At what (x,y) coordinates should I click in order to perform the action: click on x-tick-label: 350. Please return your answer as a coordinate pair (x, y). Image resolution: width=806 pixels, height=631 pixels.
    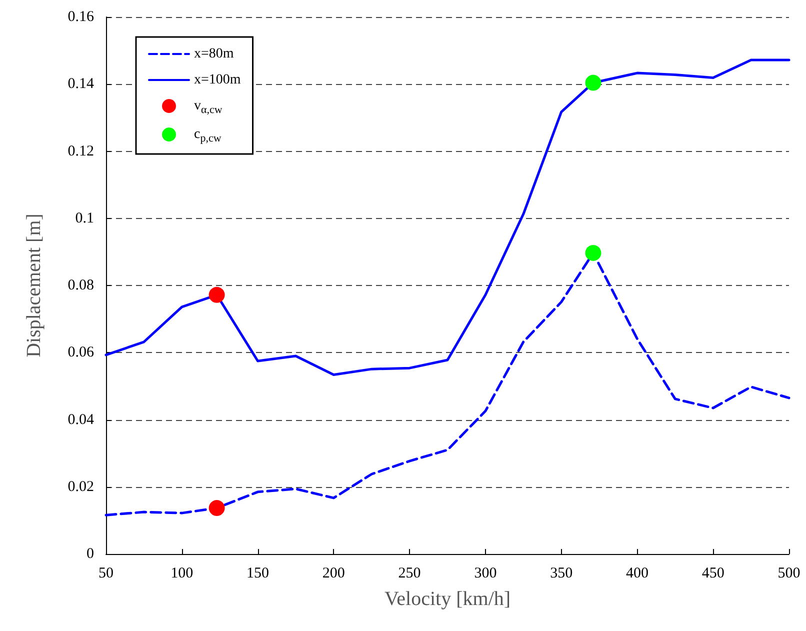
    Looking at the image, I should click on (561, 574).